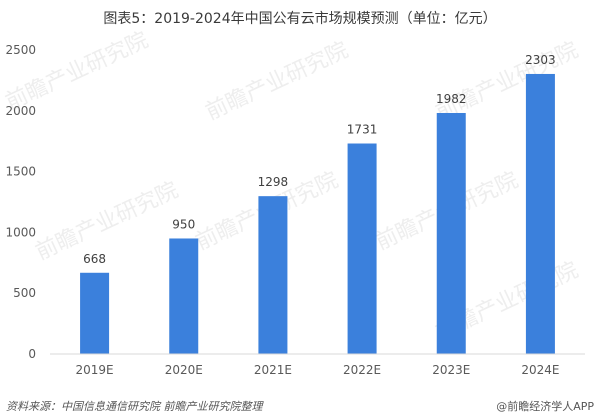 This screenshot has height=420, width=600. Describe the element at coordinates (545, 406) in the screenshot. I see `credit-note: @前瞻经济学人APP` at that location.